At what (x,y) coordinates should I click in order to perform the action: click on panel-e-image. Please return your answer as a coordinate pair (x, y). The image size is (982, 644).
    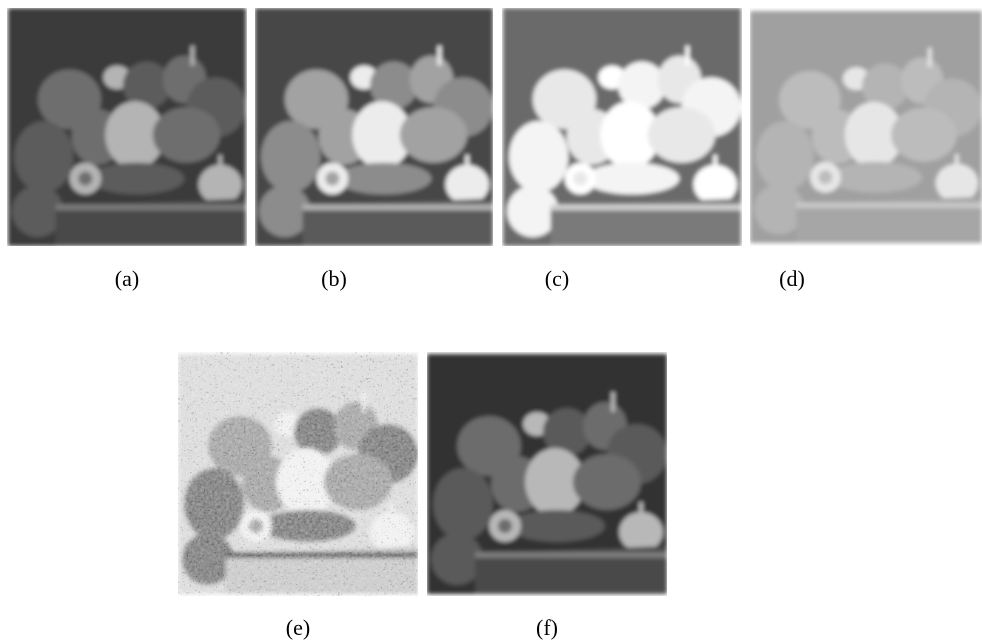
    Looking at the image, I should click on (298, 474).